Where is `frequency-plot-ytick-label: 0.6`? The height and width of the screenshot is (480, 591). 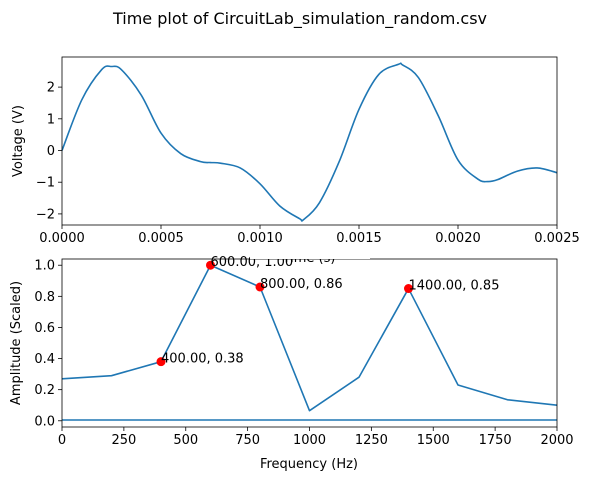 frequency-plot-ytick-label: 0.6 is located at coordinates (44, 328).